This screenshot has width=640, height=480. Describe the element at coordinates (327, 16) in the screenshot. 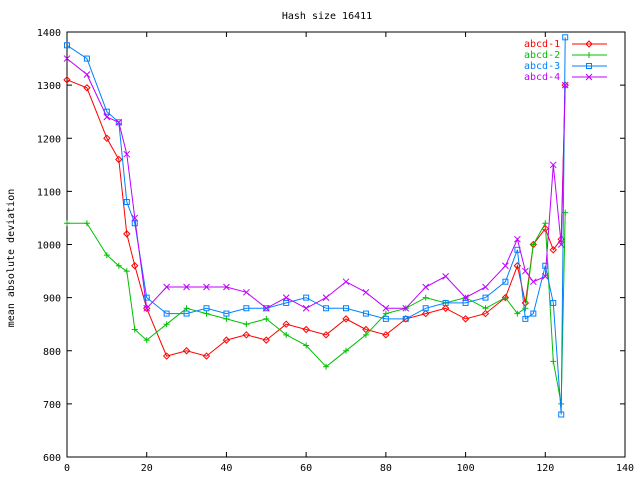

I see `chart-title: Hash size 16411` at that location.